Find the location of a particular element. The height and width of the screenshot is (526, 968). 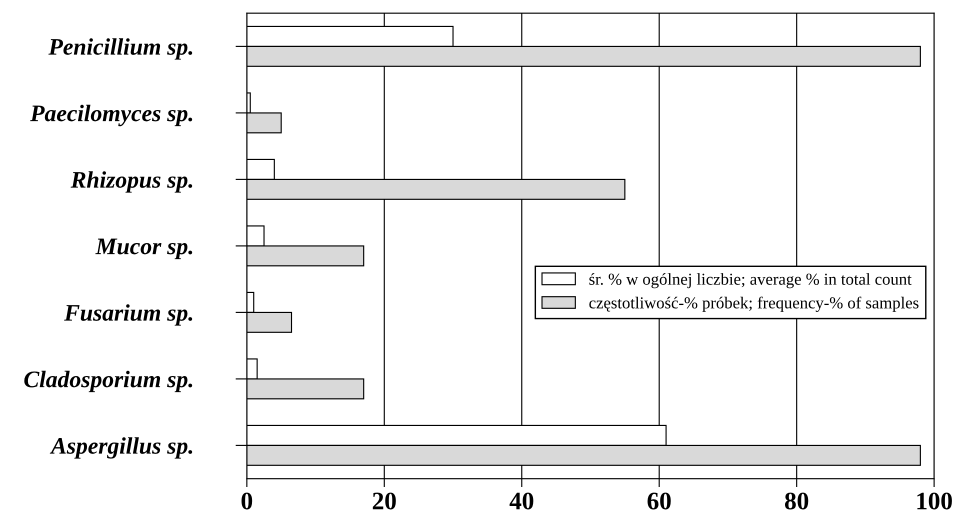

y-tick-label: Penicillium sp. is located at coordinates (120, 49).